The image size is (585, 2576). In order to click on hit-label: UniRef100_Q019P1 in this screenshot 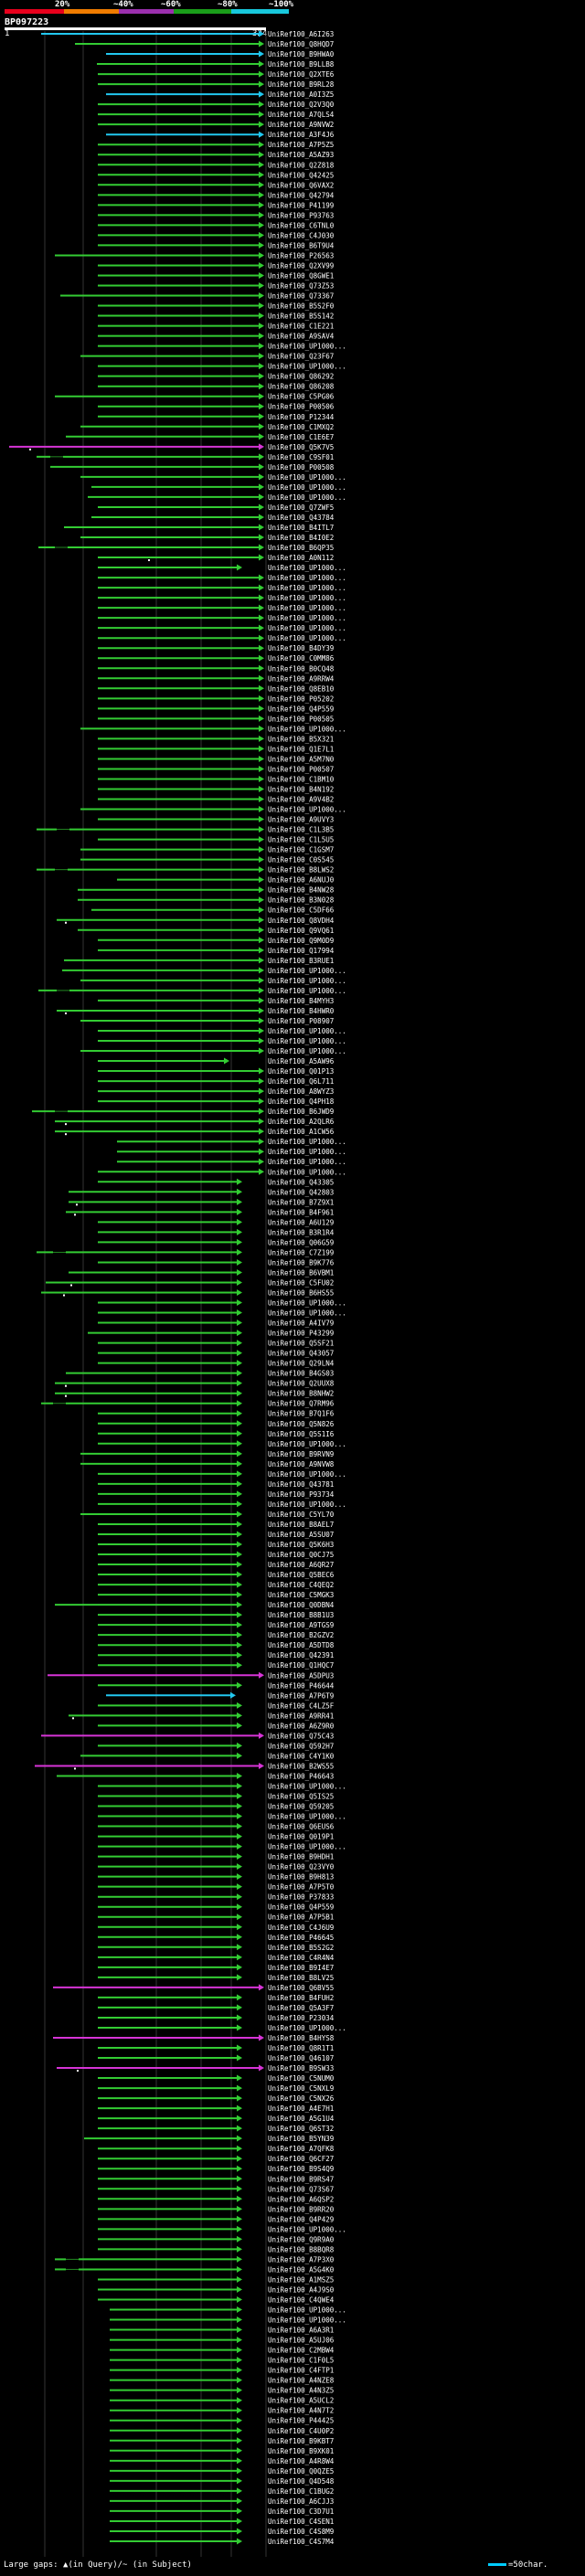, I will do `click(301, 1837)`.